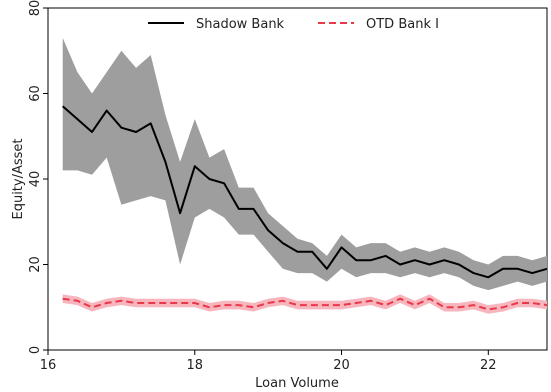  I want to click on y-tick-label-4: 80, so click(35, 8).